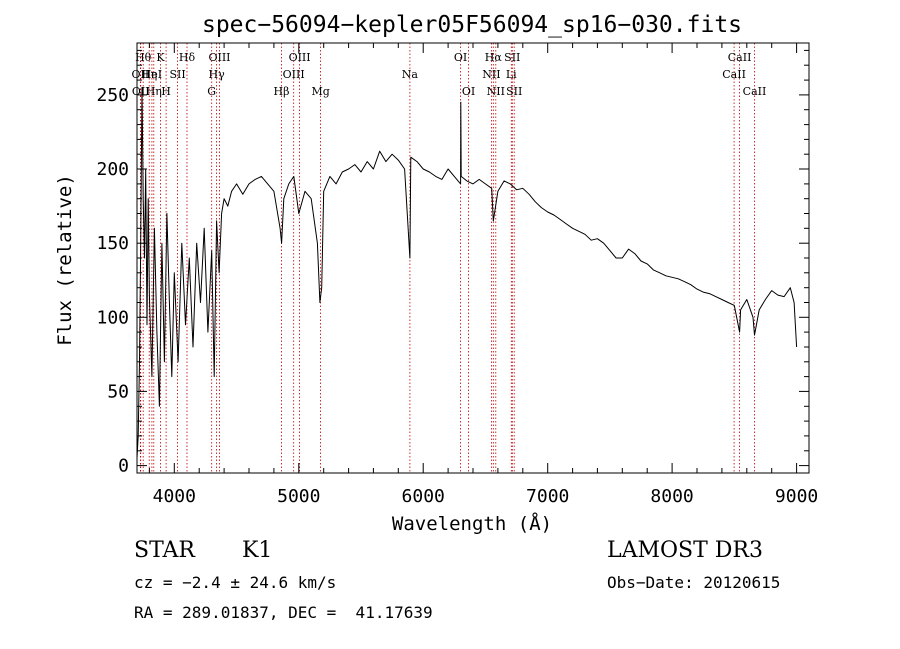 The height and width of the screenshot is (649, 900). Describe the element at coordinates (143, 57) in the screenshot. I see `line-label-1: Hθ` at that location.